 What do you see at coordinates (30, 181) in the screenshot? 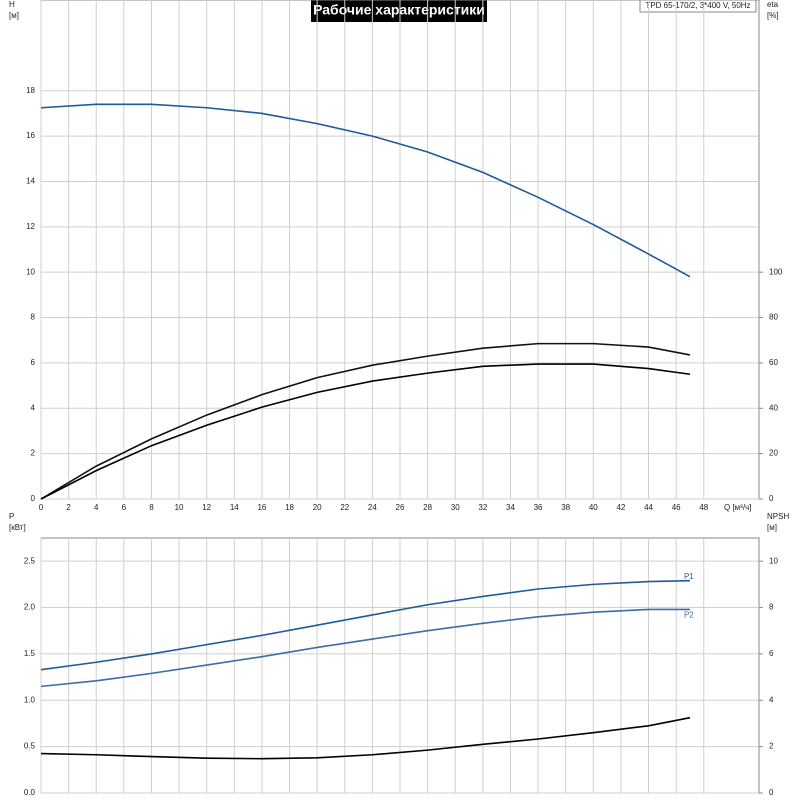
I see `y-tick-label: 14` at bounding box center [30, 181].